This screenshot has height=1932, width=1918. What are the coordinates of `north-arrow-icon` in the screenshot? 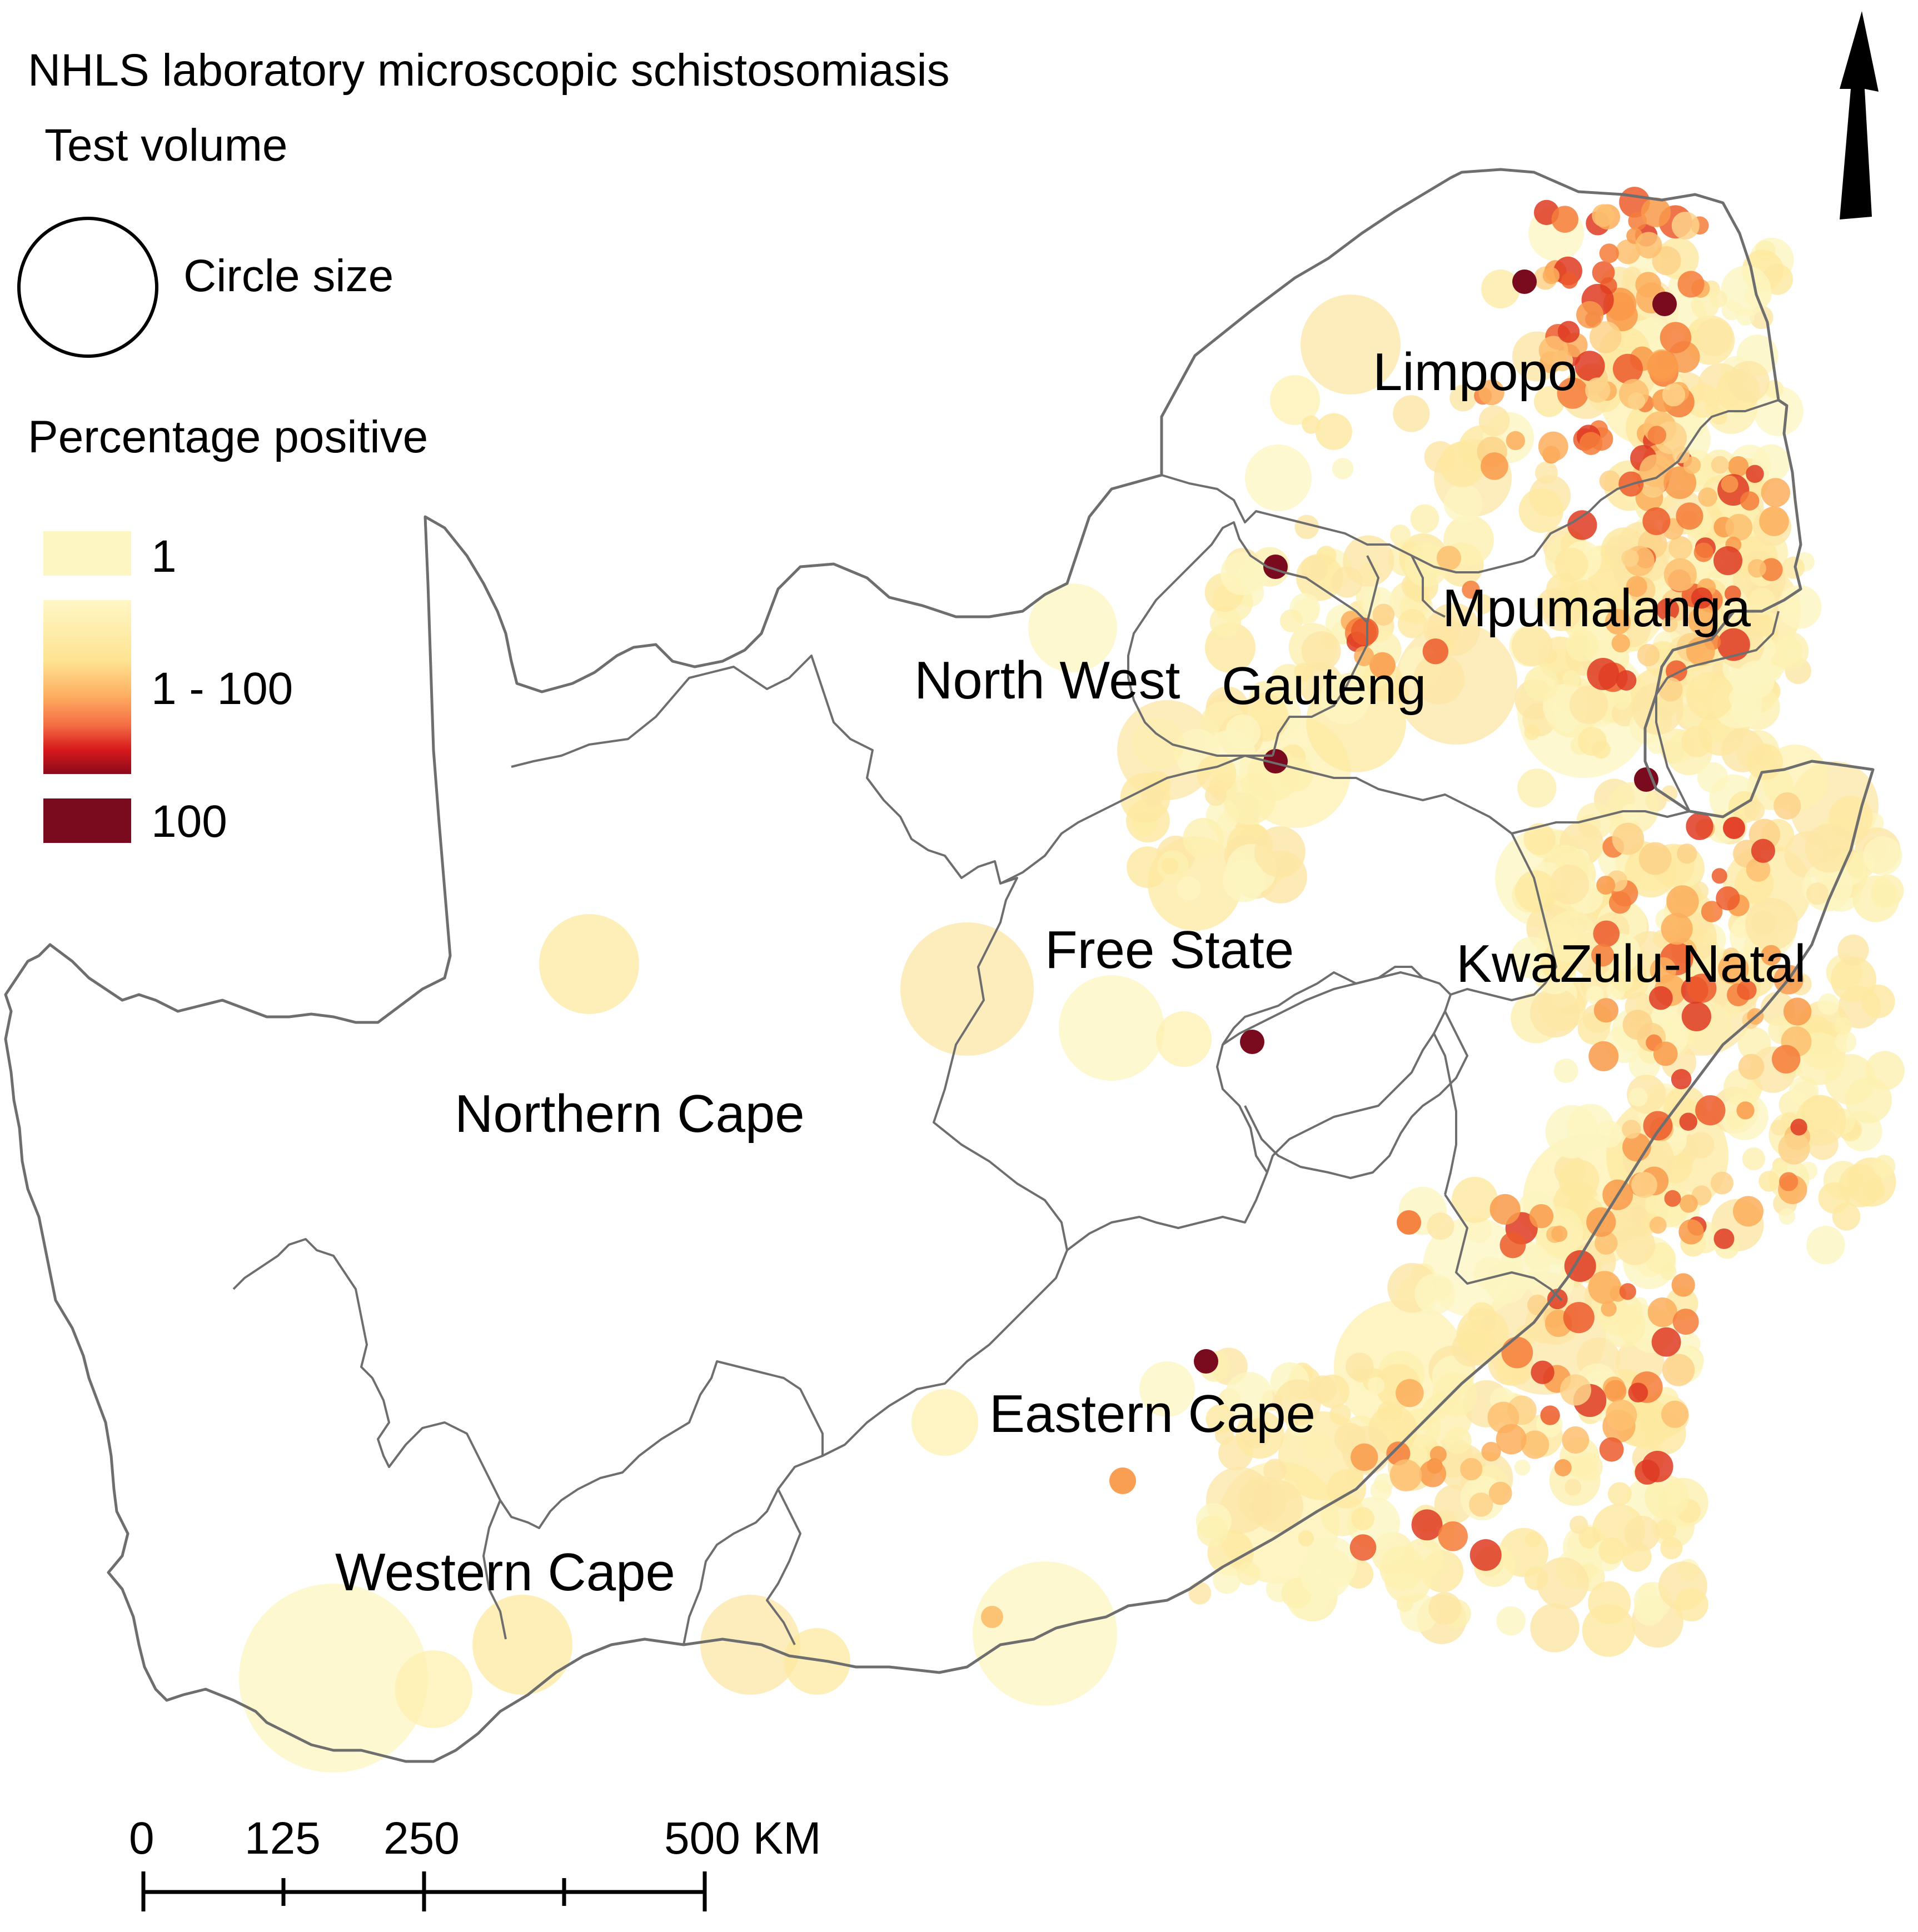 It's located at (1859, 115).